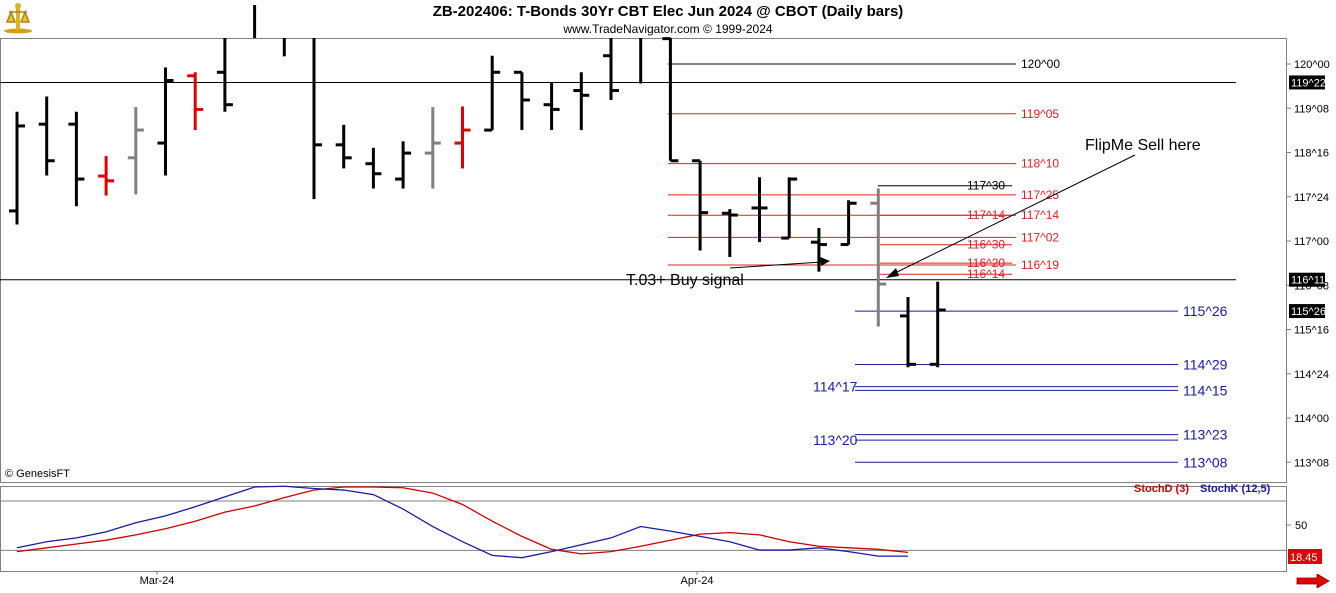 The image size is (1336, 593). I want to click on legend-stoch-k: StochK (12,5), so click(1235, 489).